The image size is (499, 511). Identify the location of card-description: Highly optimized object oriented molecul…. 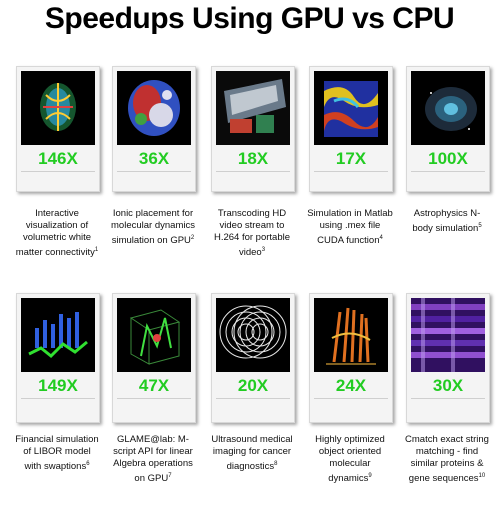
(350, 459).